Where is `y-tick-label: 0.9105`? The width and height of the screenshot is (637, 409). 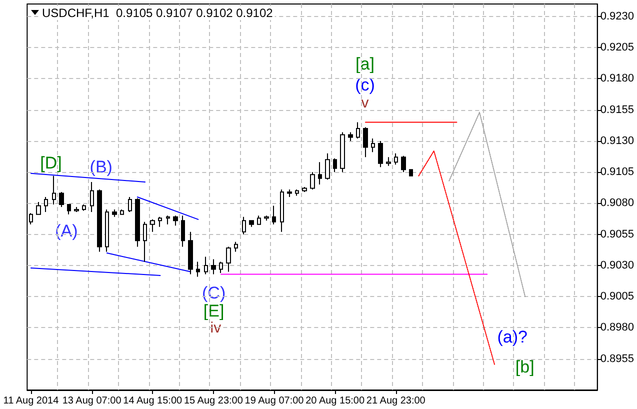
y-tick-label: 0.9105 is located at coordinates (617, 172).